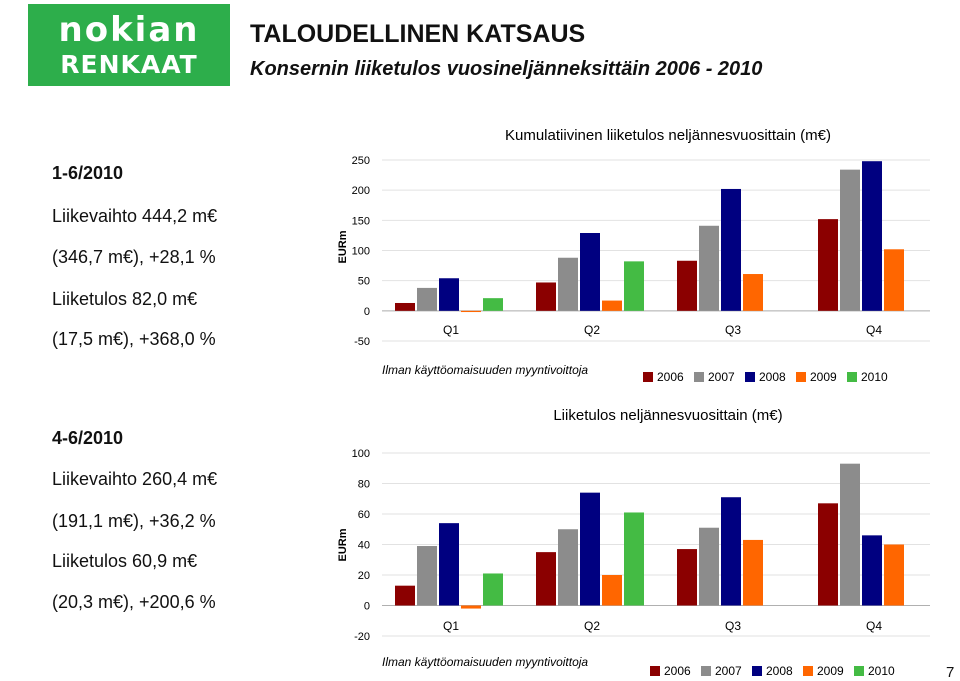 This screenshot has width=960, height=681. Describe the element at coordinates (592, 626) in the screenshot. I see `bottom-chart-category-label: Q2` at that location.